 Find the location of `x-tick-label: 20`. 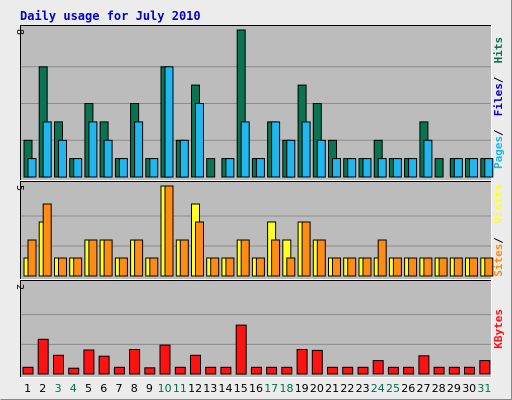

x-tick-label: 20 is located at coordinates (317, 388).